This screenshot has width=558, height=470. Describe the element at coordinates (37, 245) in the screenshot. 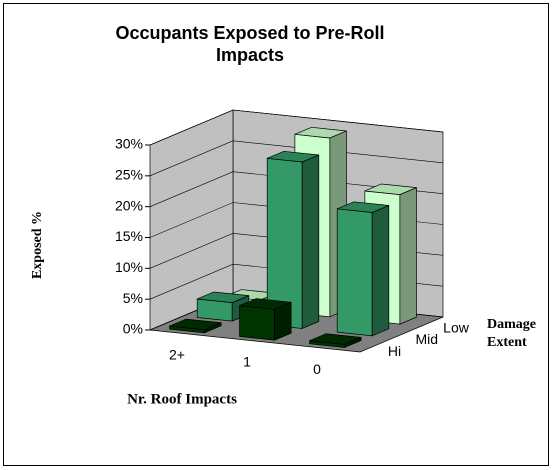

I see `y-axis-title: Exposed %` at that location.